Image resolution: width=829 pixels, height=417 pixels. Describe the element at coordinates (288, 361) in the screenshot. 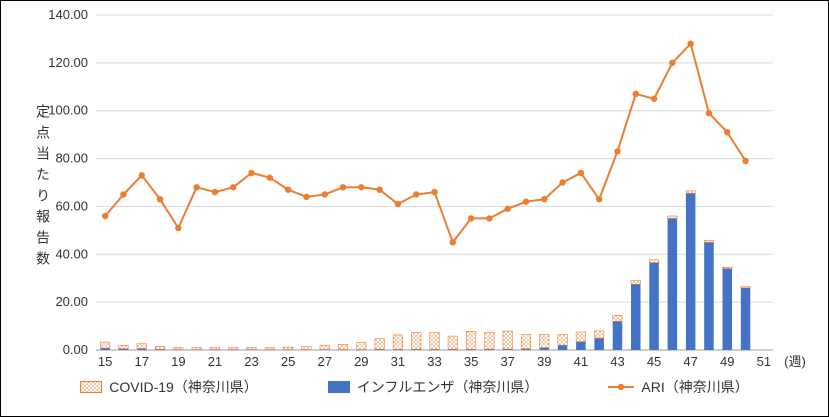

I see `x-tick-label: 25` at that location.